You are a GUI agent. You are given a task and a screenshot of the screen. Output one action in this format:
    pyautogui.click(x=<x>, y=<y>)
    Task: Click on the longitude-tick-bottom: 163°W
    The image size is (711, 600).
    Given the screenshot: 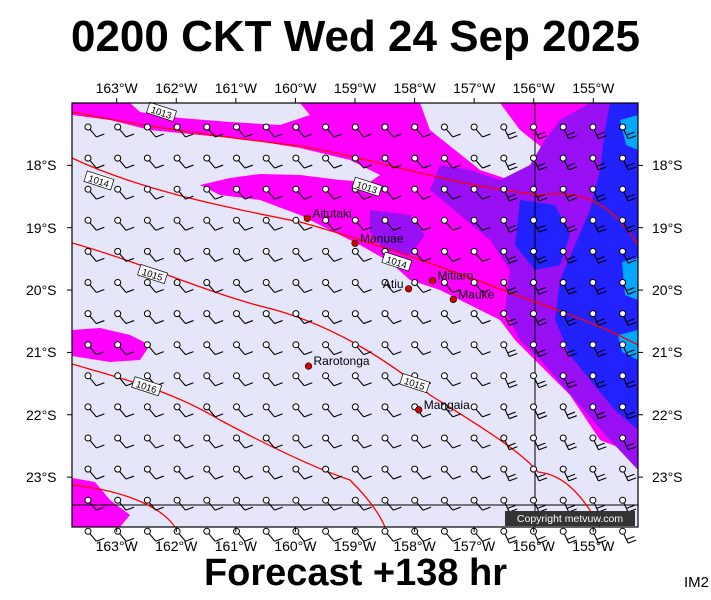 What is the action you would take?
    pyautogui.click(x=116, y=546)
    